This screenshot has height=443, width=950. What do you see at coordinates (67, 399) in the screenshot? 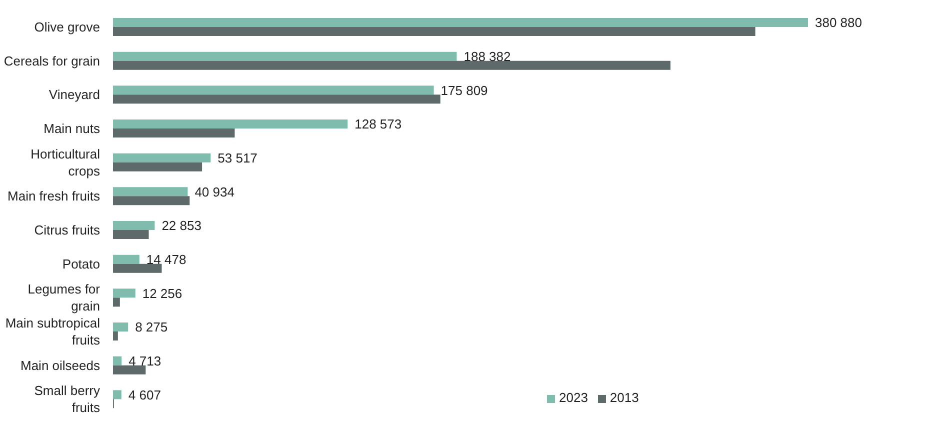
I see `y-tick-label: Small berry fruits` at bounding box center [67, 399].